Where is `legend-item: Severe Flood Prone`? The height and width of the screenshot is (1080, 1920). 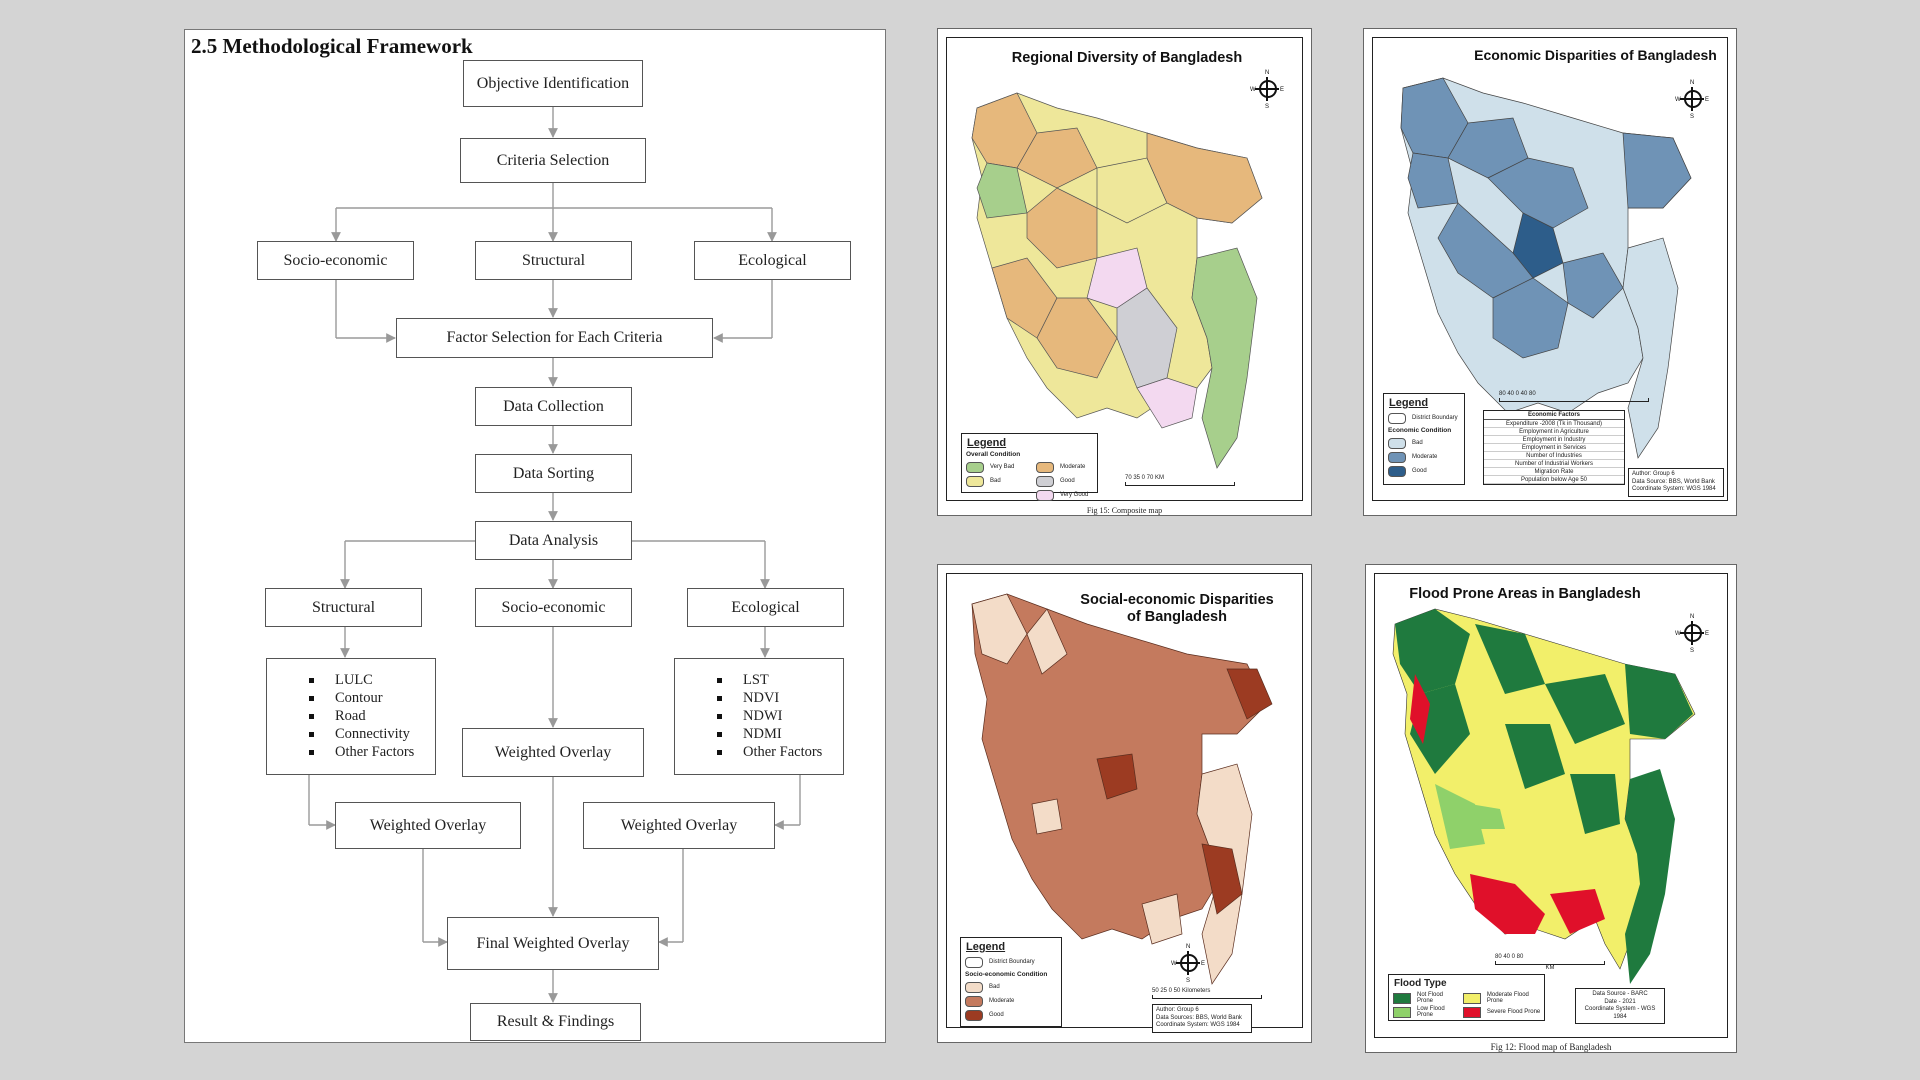 legend-item: Severe Flood Prone is located at coordinates (1503, 1012).